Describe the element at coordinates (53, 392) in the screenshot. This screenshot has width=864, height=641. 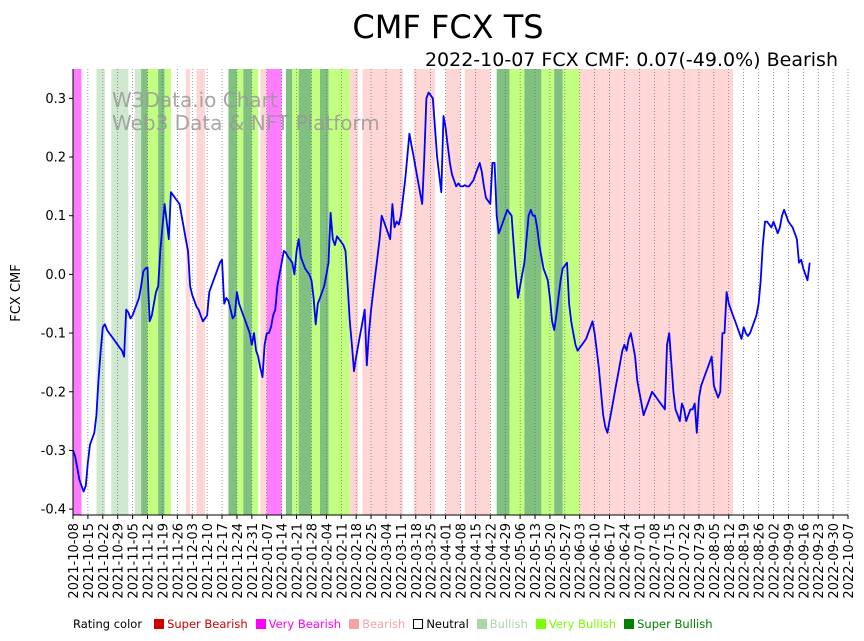
I see `y-tick-label: -0.2` at that location.